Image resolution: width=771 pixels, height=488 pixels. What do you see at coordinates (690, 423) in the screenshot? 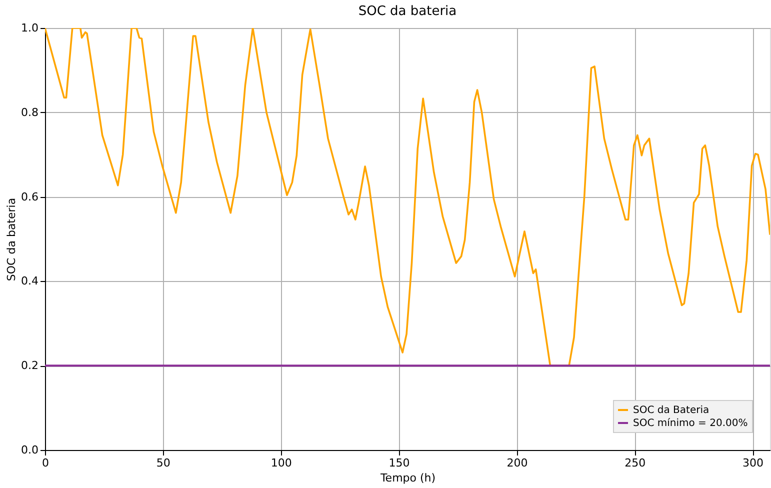
I see `legend-label: SOC mínimo = 20.00%` at bounding box center [690, 423].